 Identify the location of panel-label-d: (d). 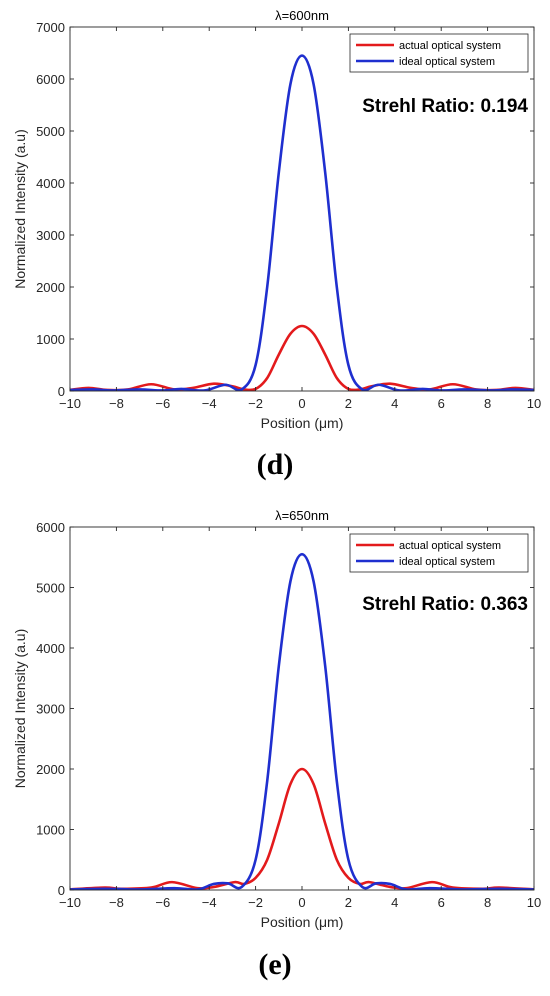
(275, 464).